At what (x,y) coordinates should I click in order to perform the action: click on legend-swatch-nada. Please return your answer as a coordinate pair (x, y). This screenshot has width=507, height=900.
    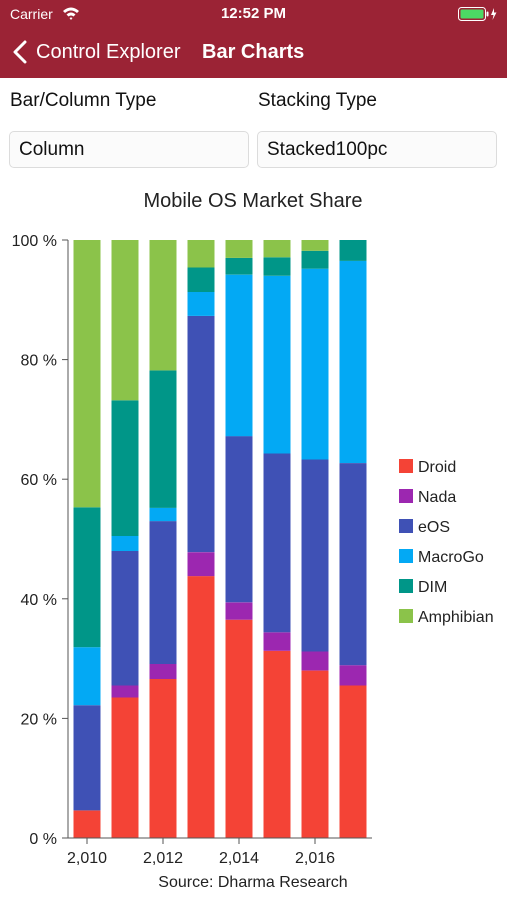
    Looking at the image, I should click on (406, 496).